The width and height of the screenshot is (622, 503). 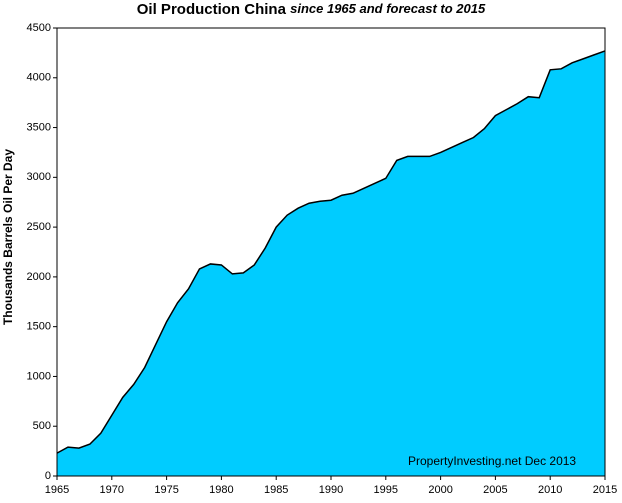 I want to click on y-tick-label: 1500, so click(x=39, y=327).